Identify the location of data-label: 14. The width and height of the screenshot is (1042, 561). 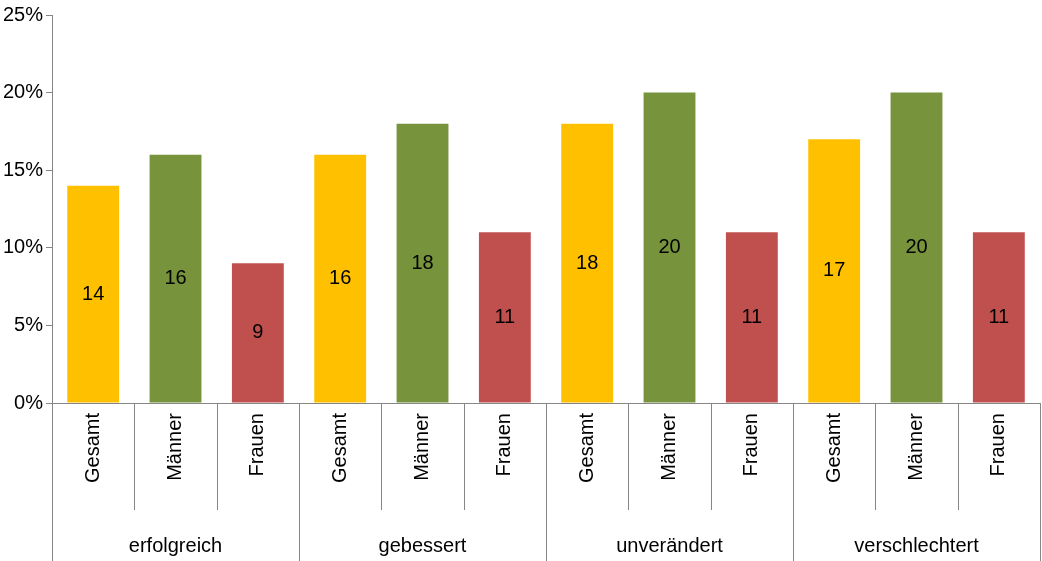
(93, 292).